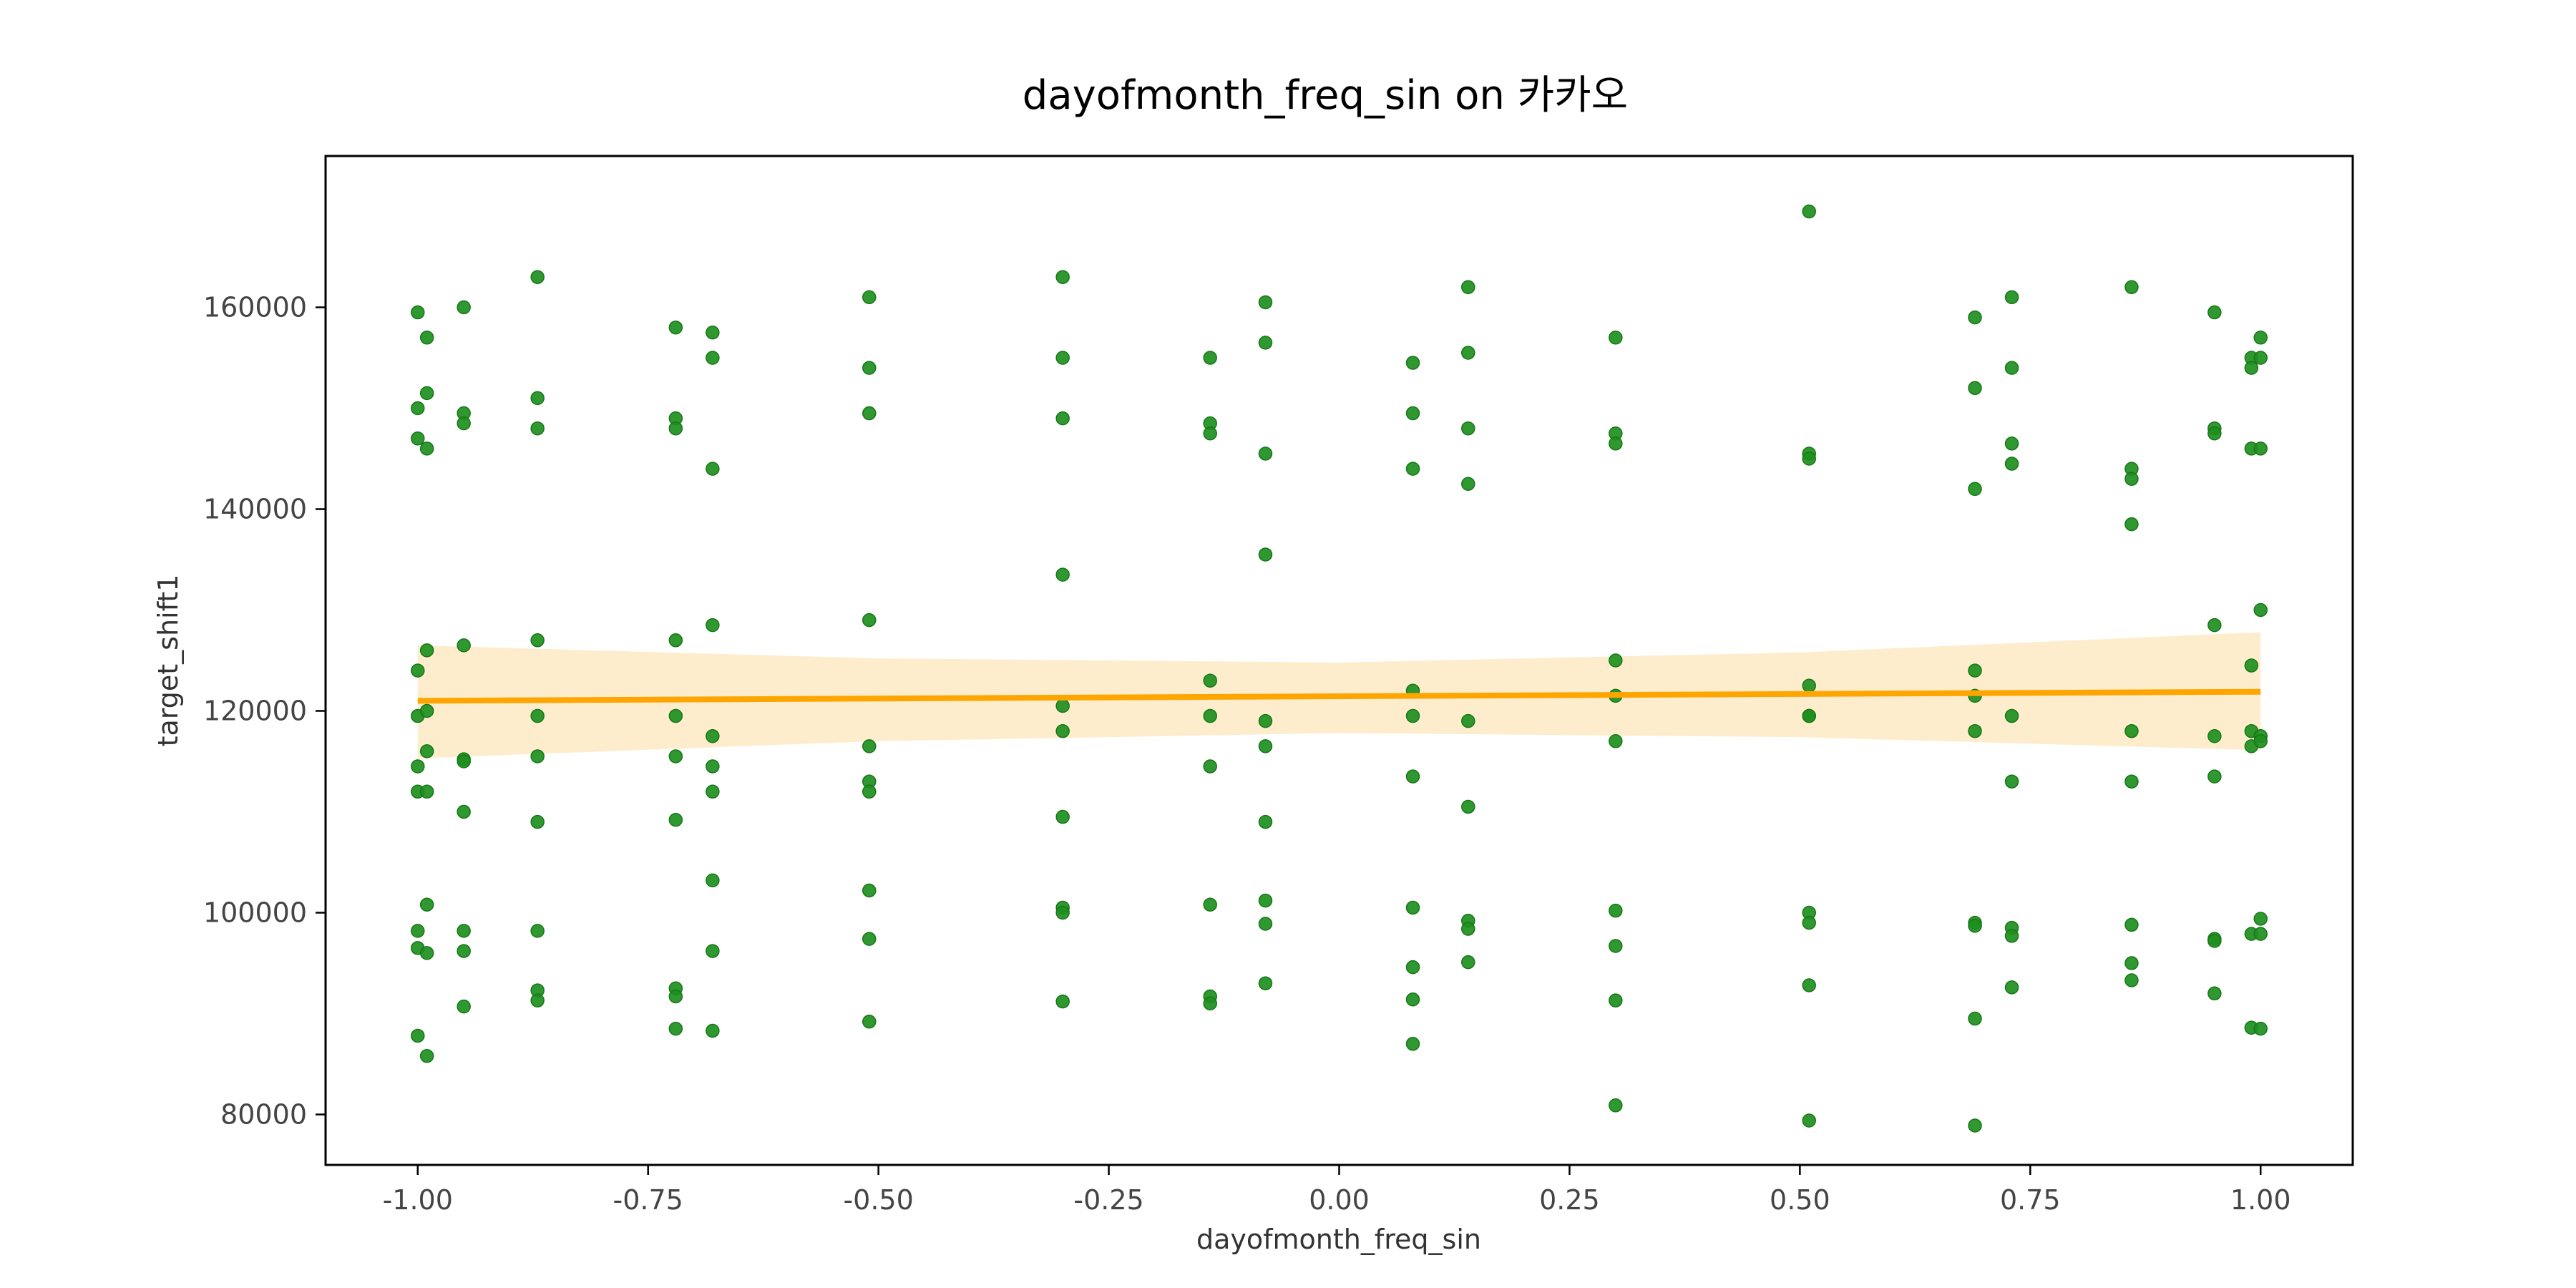 The image size is (2576, 1288). I want to click on y-axis-ticks: 80000 100000 120000 140000 160000, so click(264, 711).